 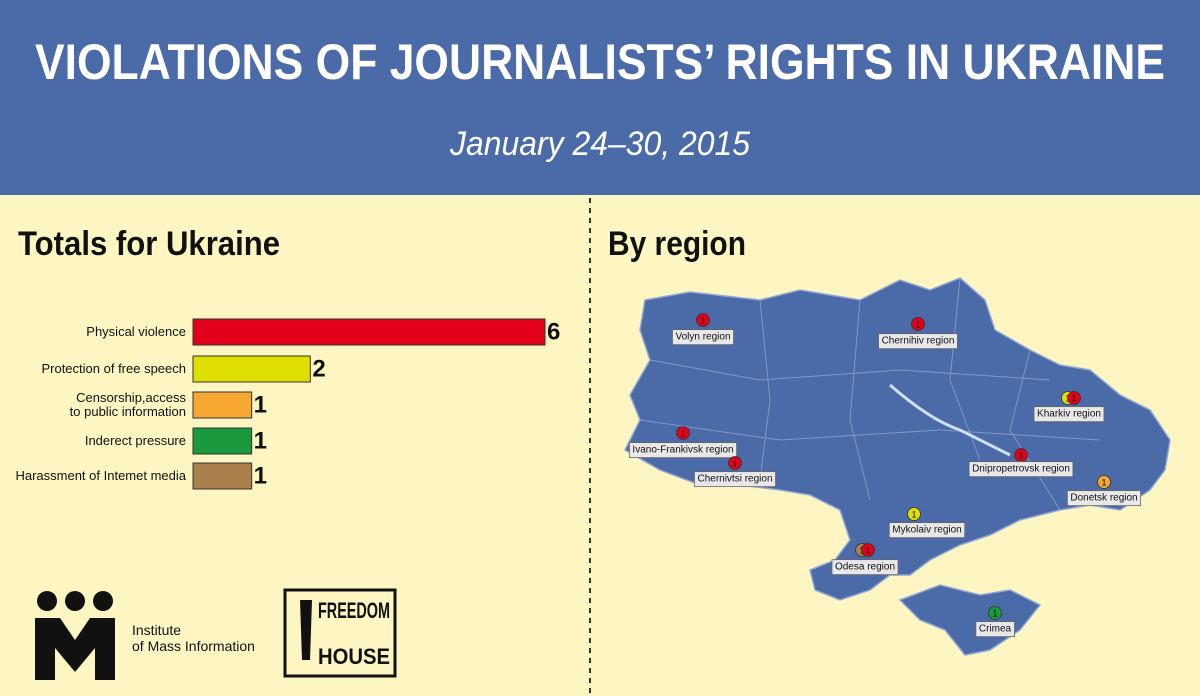 I want to click on region-label: Crimea, so click(x=995, y=629).